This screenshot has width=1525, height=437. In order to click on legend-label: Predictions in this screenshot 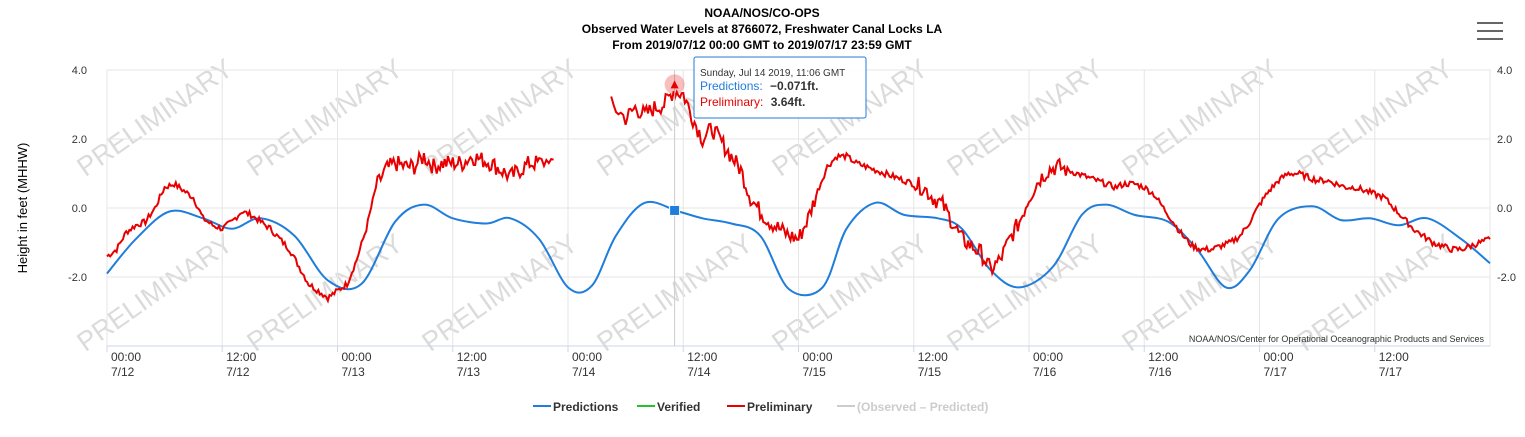, I will do `click(586, 407)`.